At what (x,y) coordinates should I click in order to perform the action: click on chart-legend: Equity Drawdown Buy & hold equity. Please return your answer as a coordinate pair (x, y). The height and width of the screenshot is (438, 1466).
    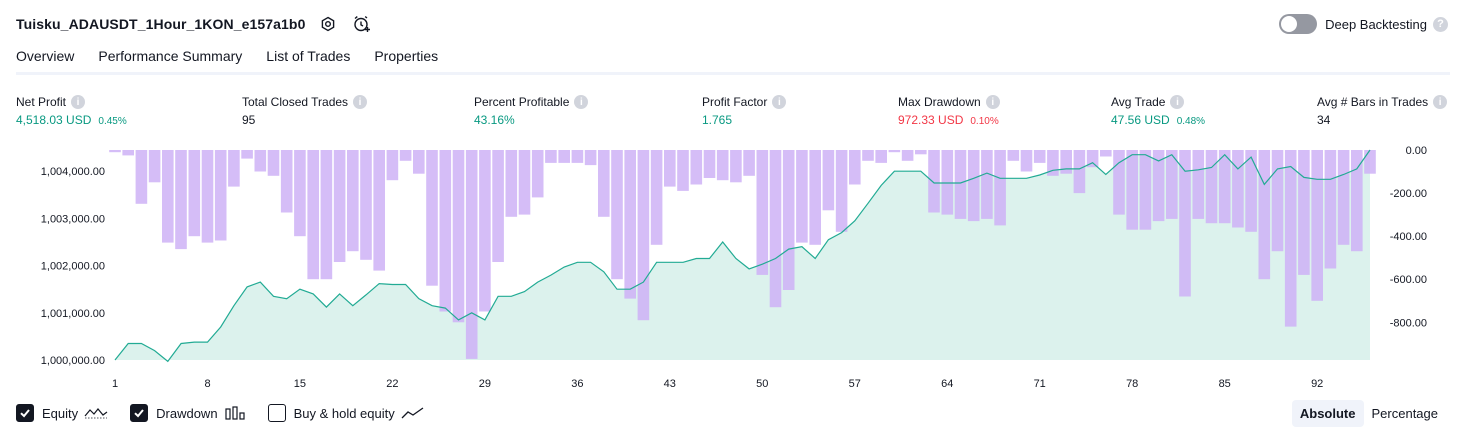
    Looking at the image, I should click on (231, 413).